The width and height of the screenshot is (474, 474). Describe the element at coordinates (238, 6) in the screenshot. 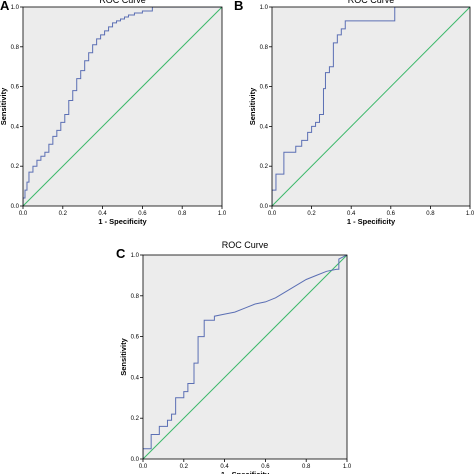

I see `panel-label: B` at that location.